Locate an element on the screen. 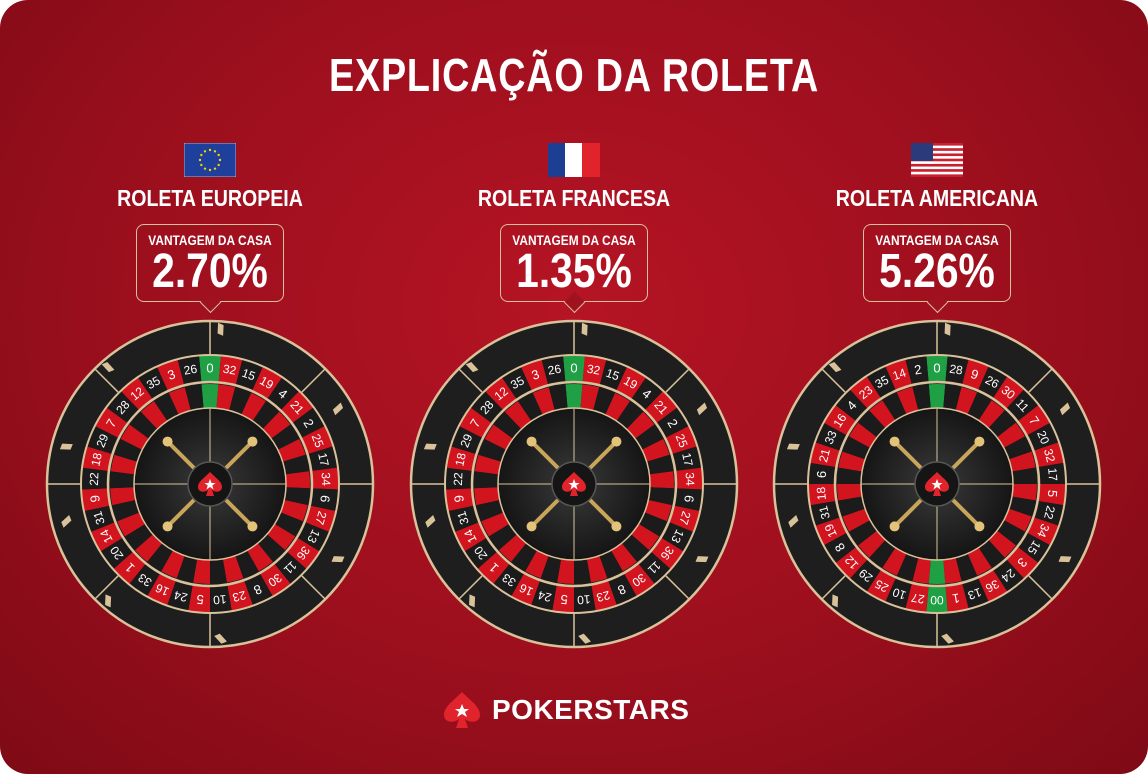  pocket-number: 0 is located at coordinates (209, 368).